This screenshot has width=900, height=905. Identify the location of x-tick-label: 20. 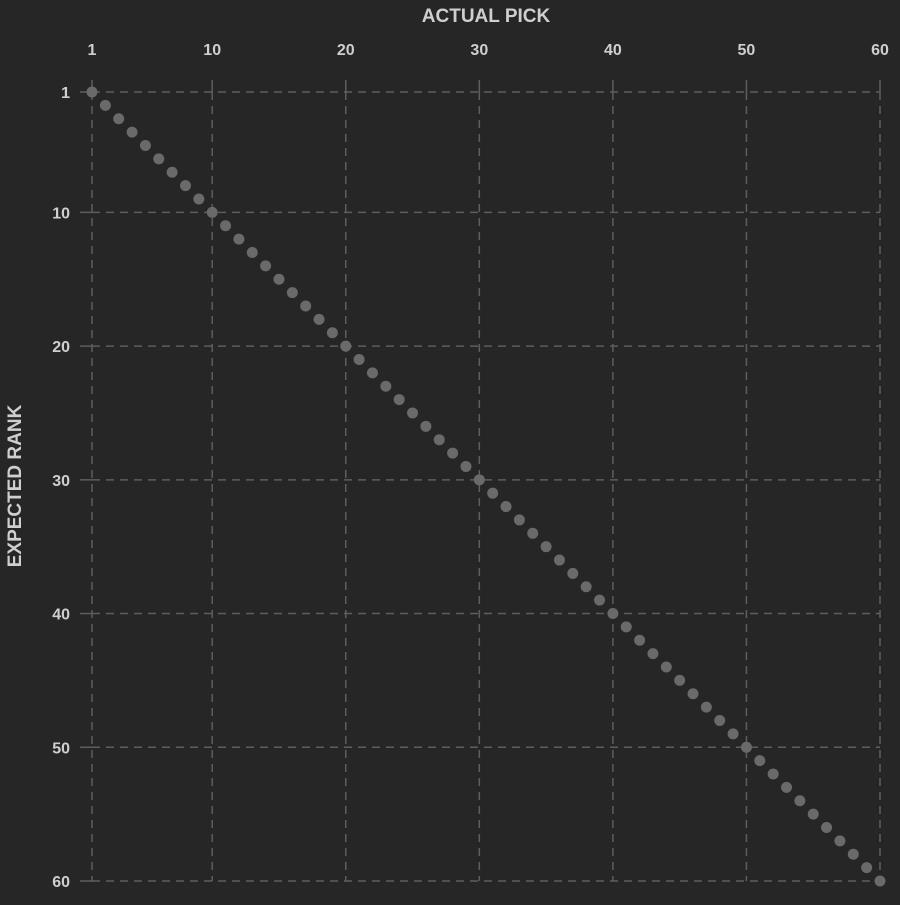
(346, 50).